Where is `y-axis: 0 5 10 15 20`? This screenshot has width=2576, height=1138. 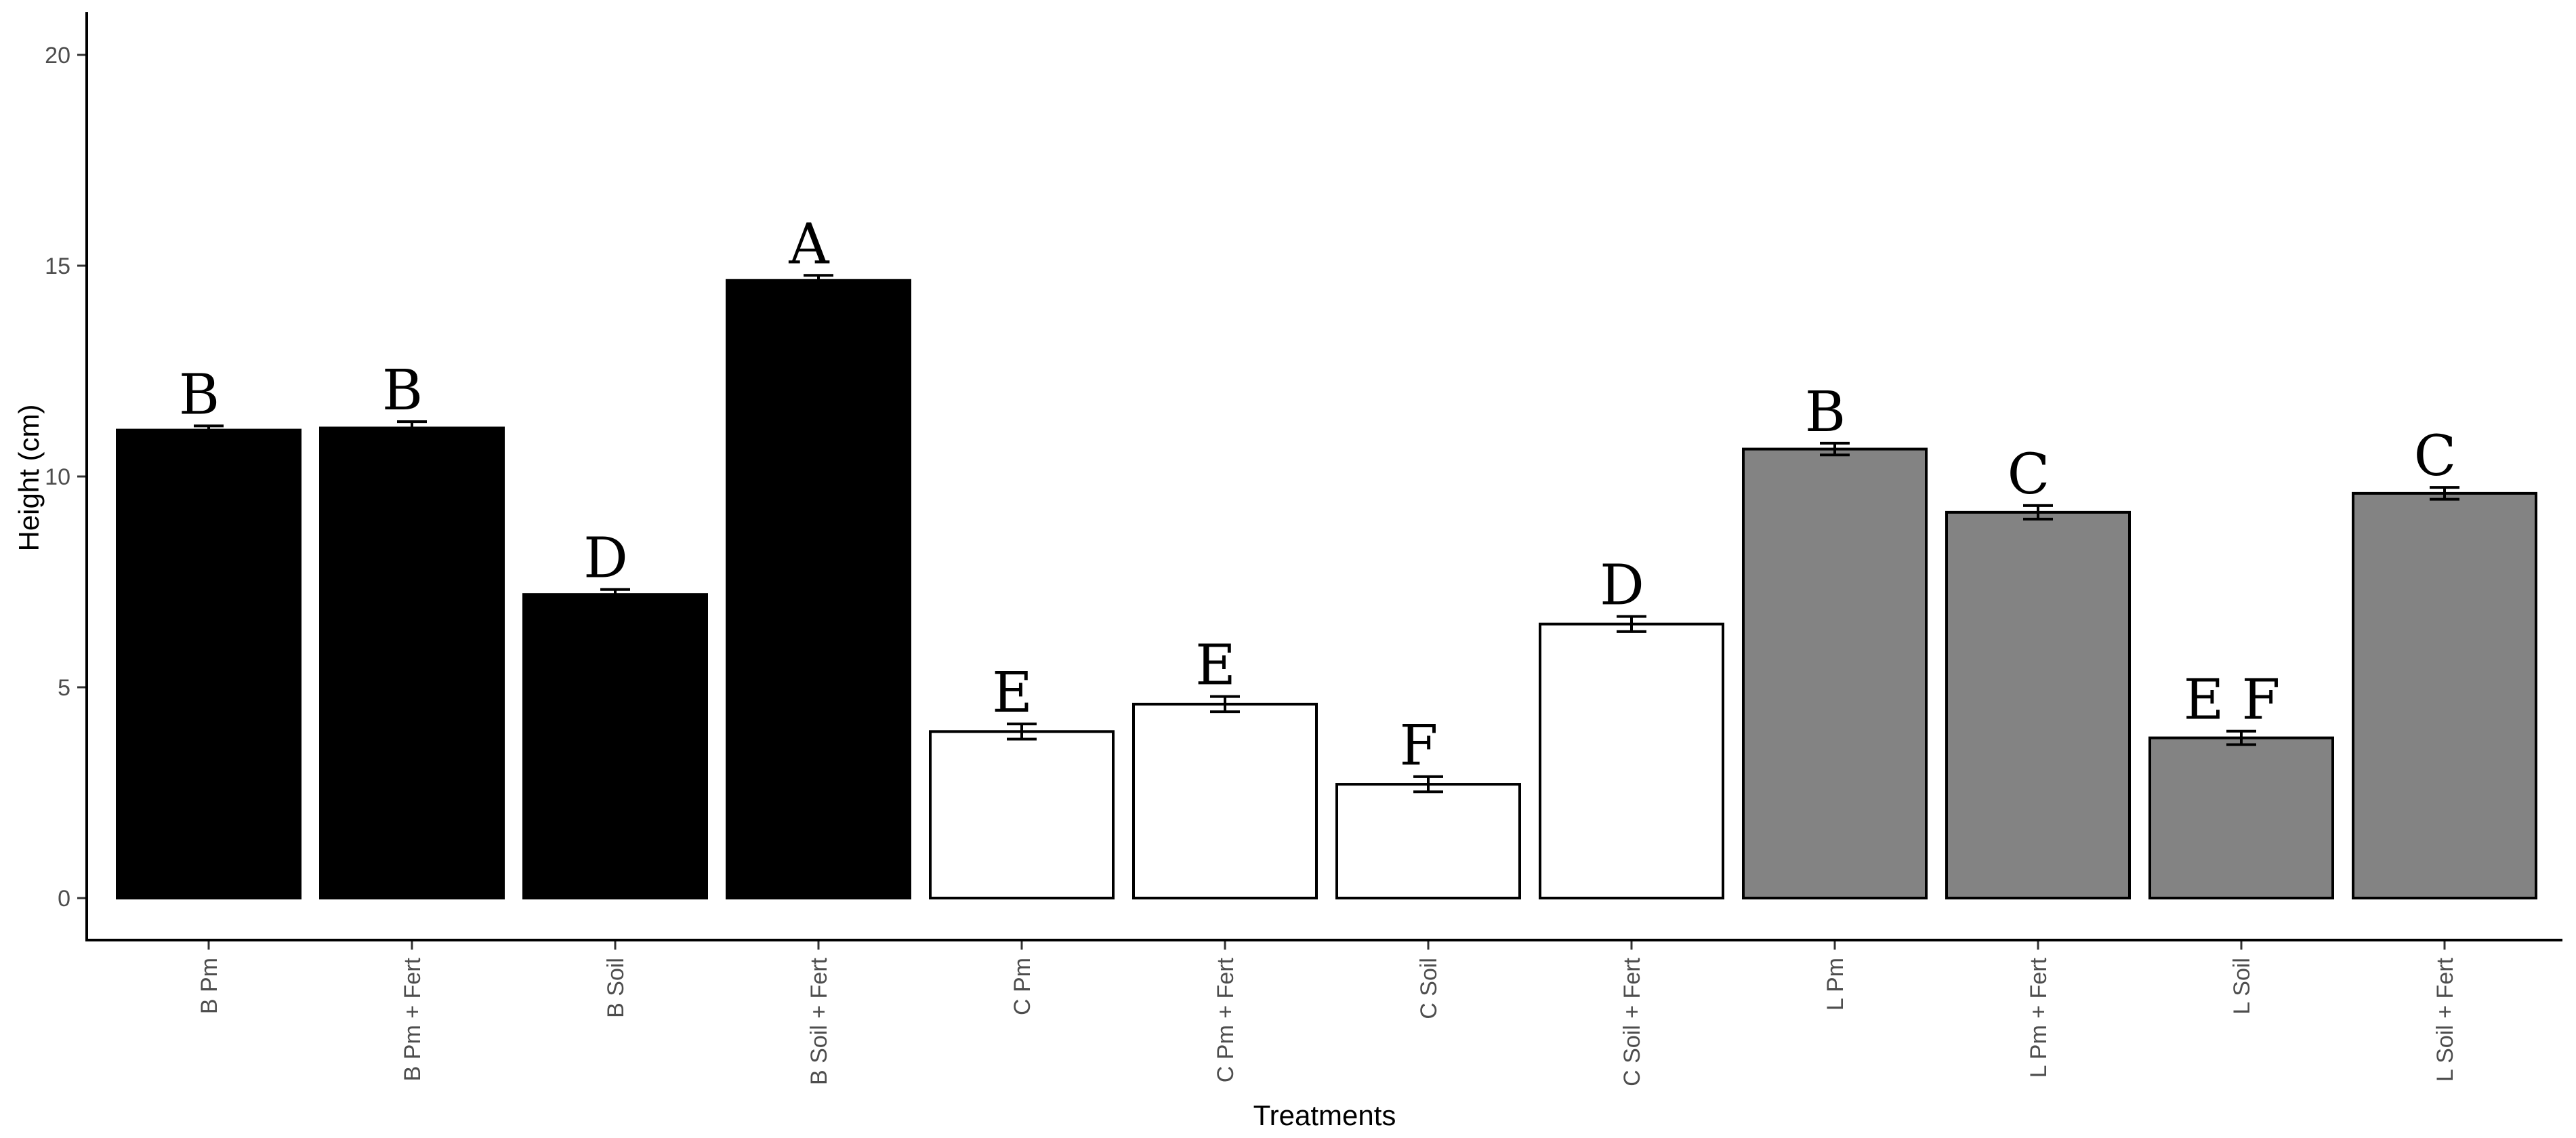 y-axis: 0 5 10 15 20 is located at coordinates (66, 477).